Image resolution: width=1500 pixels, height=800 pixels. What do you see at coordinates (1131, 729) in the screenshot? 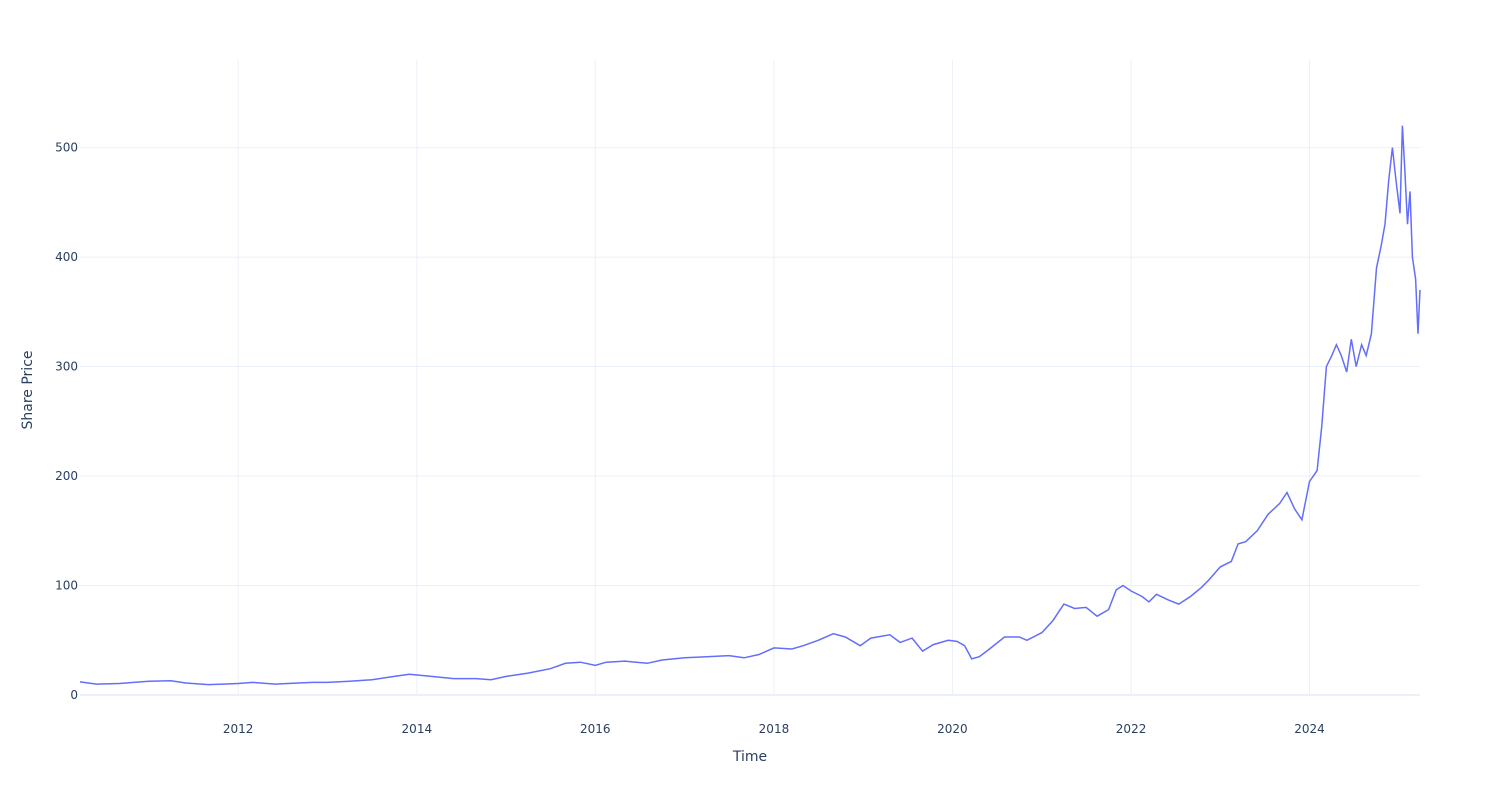
I see `x-tick-label: 2022` at bounding box center [1131, 729].